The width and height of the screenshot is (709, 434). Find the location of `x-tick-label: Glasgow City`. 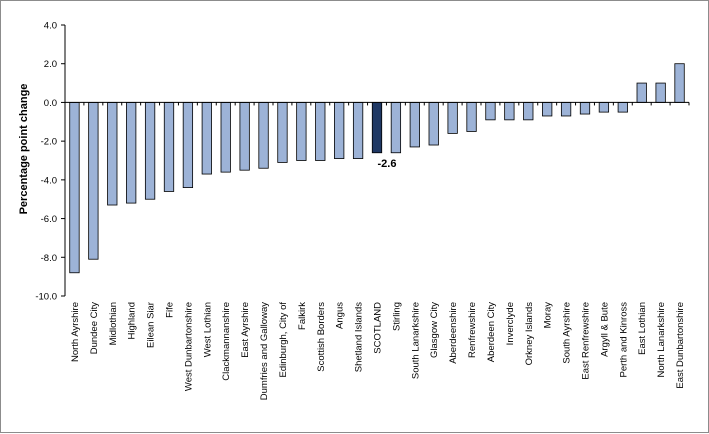

x-tick-label: Glasgow City is located at coordinates (434, 330).